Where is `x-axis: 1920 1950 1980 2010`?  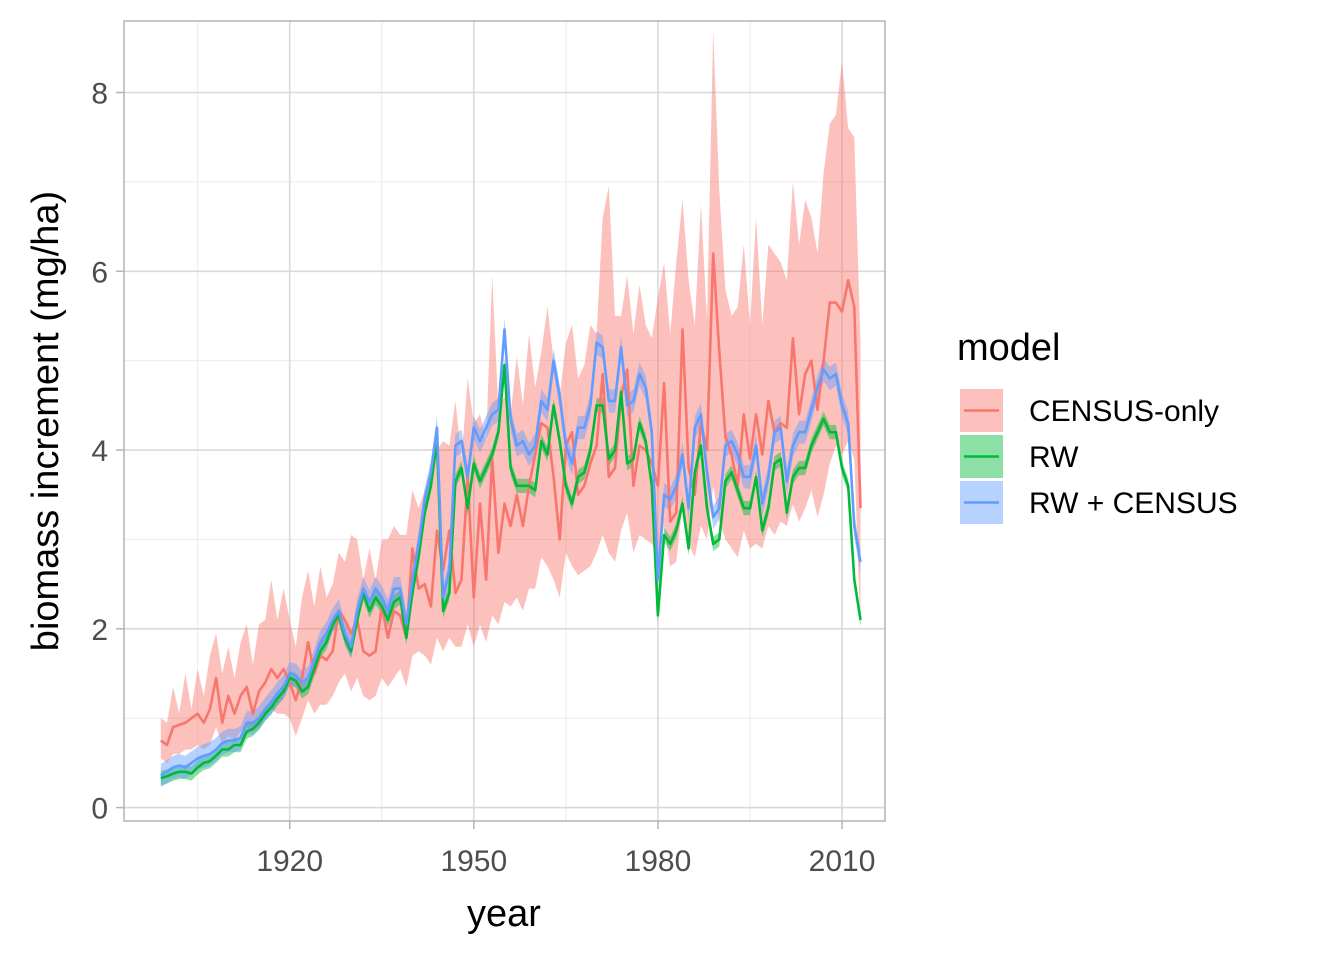
x-axis: 1920 1950 1980 2010 is located at coordinates (565, 849).